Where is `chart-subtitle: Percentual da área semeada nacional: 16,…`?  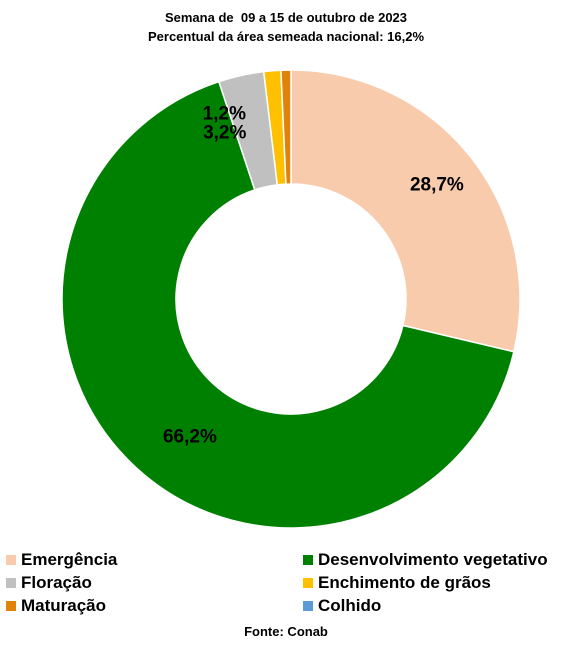
chart-subtitle: Percentual da área semeada nacional: 16,… is located at coordinates (286, 36).